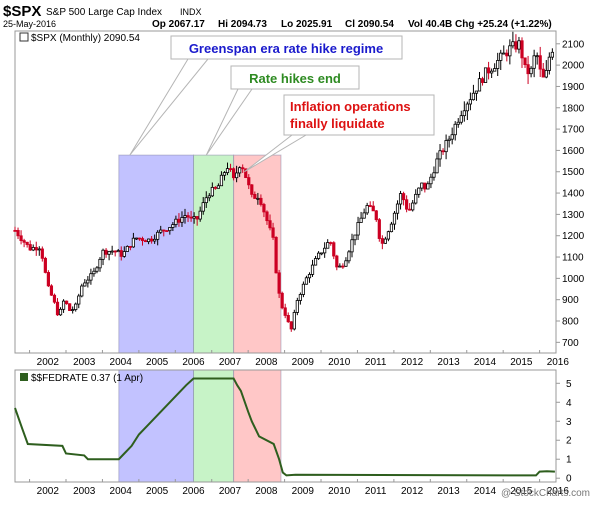 The image size is (600, 505). Describe the element at coordinates (359, 115) in the screenshot. I see `callout-box-inflation` at that location.